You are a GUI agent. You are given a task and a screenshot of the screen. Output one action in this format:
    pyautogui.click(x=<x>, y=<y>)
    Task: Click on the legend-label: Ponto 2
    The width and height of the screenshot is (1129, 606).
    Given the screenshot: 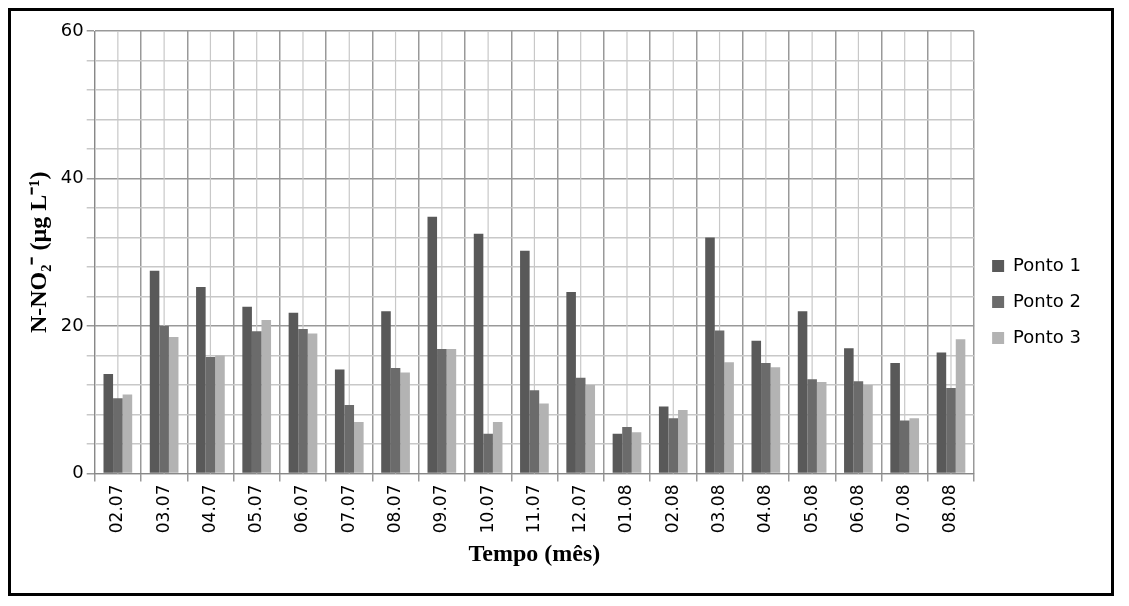 What is the action you would take?
    pyautogui.click(x=1047, y=300)
    